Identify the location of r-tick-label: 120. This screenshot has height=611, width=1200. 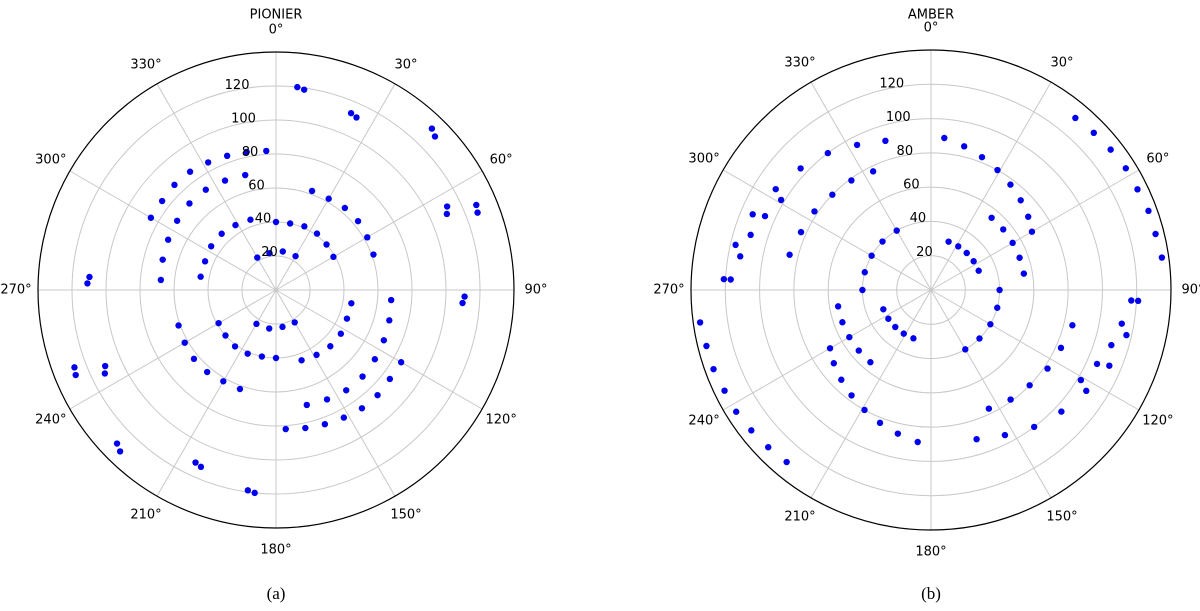
(237, 85).